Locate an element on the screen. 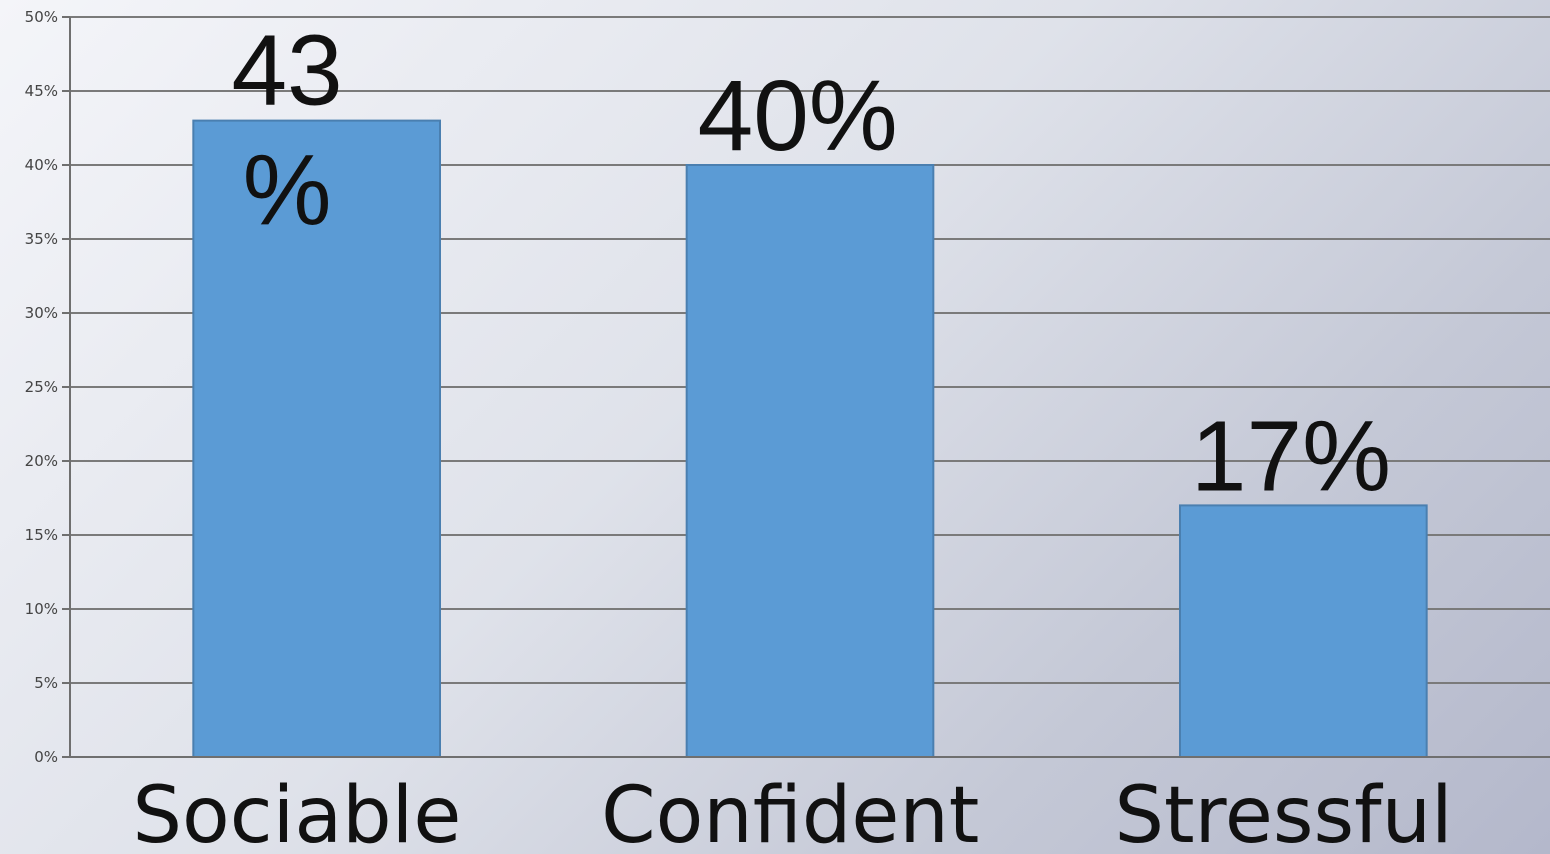 The width and height of the screenshot is (1550, 854). y-tick-label: 40% is located at coordinates (41, 165).